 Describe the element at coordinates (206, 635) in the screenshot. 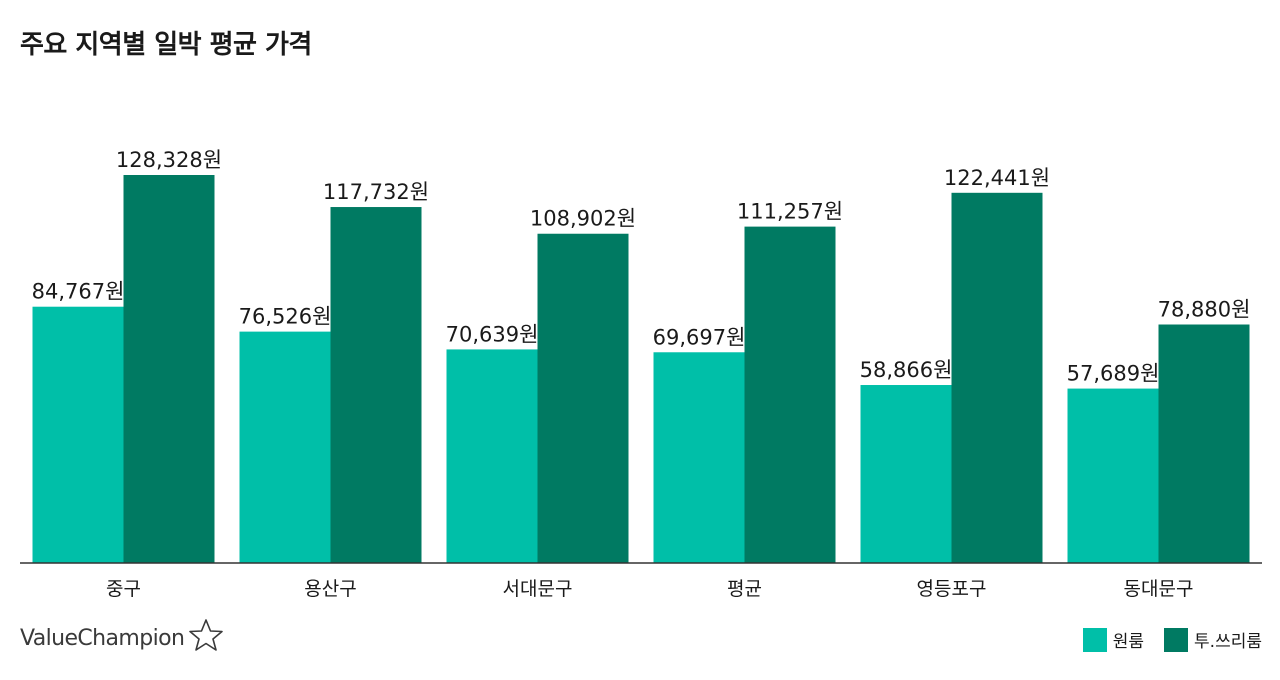

I see `star-outline-icon` at that location.